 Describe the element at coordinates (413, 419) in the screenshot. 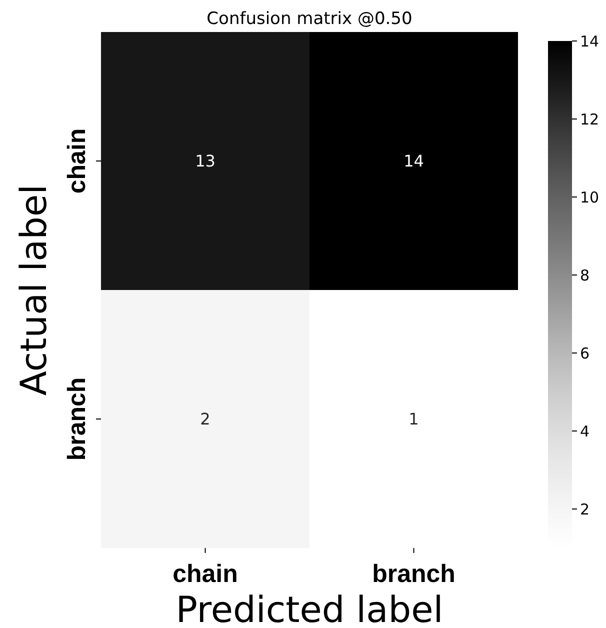

I see `data-label: 1` at that location.